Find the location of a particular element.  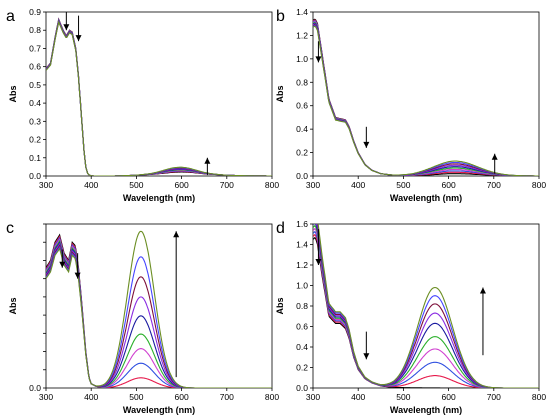

y-tick-label: 0.1 is located at coordinates (35, 158).